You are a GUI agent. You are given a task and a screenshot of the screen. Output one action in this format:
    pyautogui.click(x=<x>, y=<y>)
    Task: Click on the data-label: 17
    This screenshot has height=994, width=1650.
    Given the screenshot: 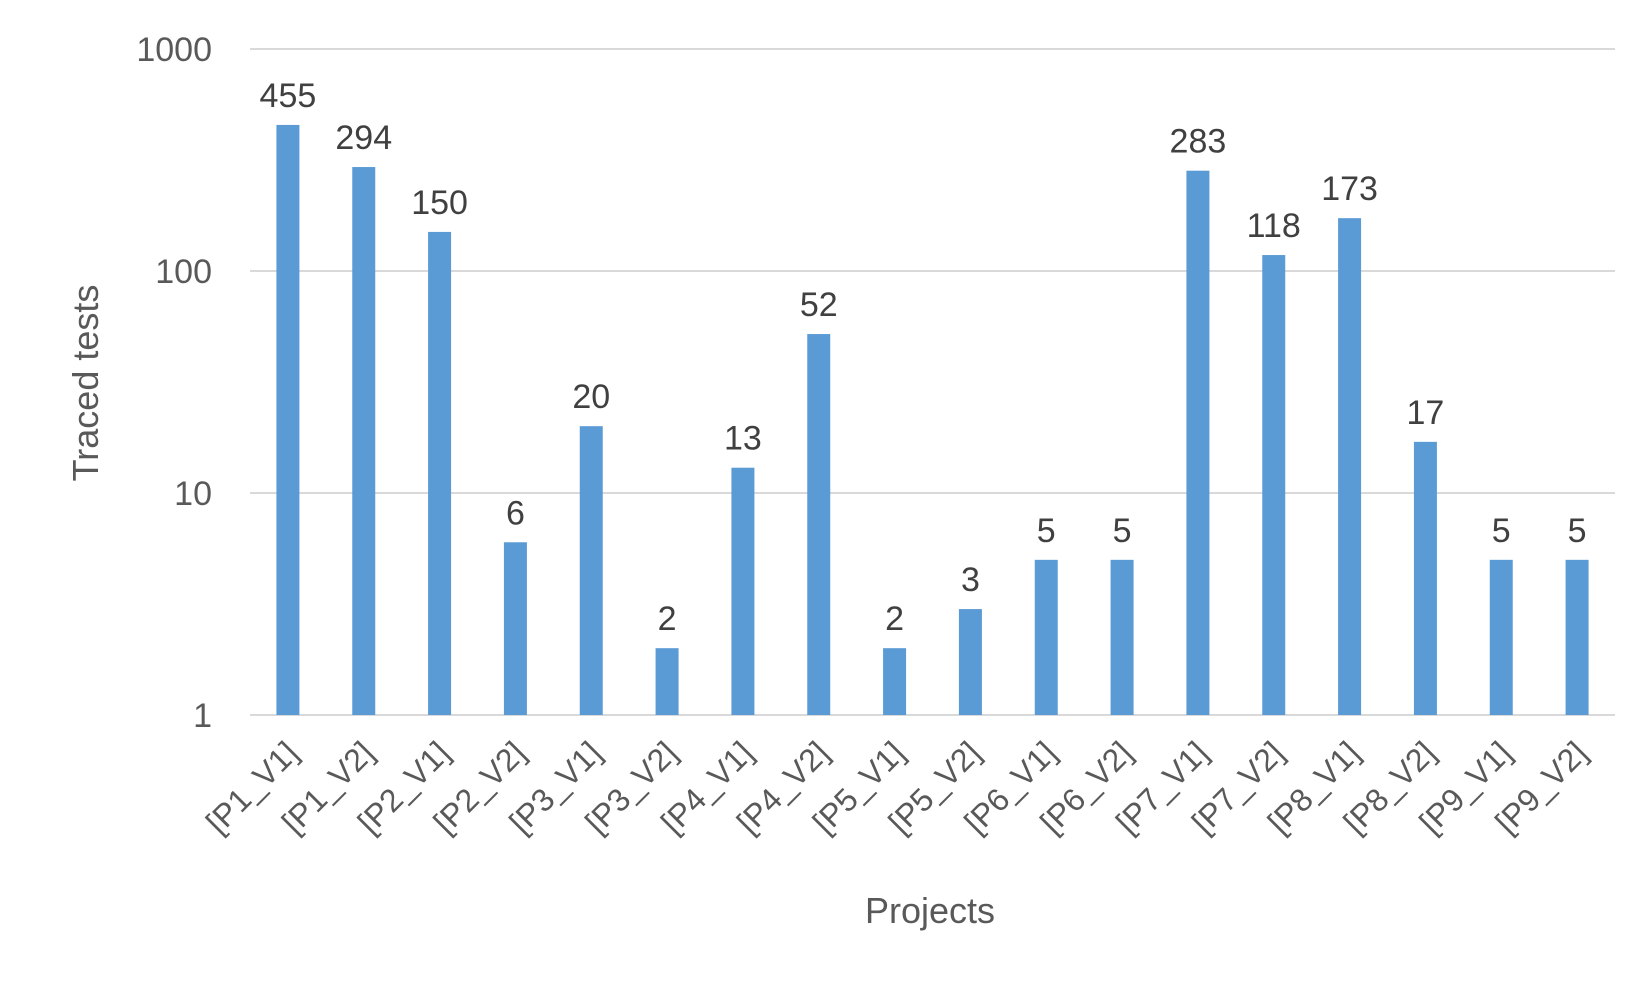 What is the action you would take?
    pyautogui.click(x=1426, y=413)
    